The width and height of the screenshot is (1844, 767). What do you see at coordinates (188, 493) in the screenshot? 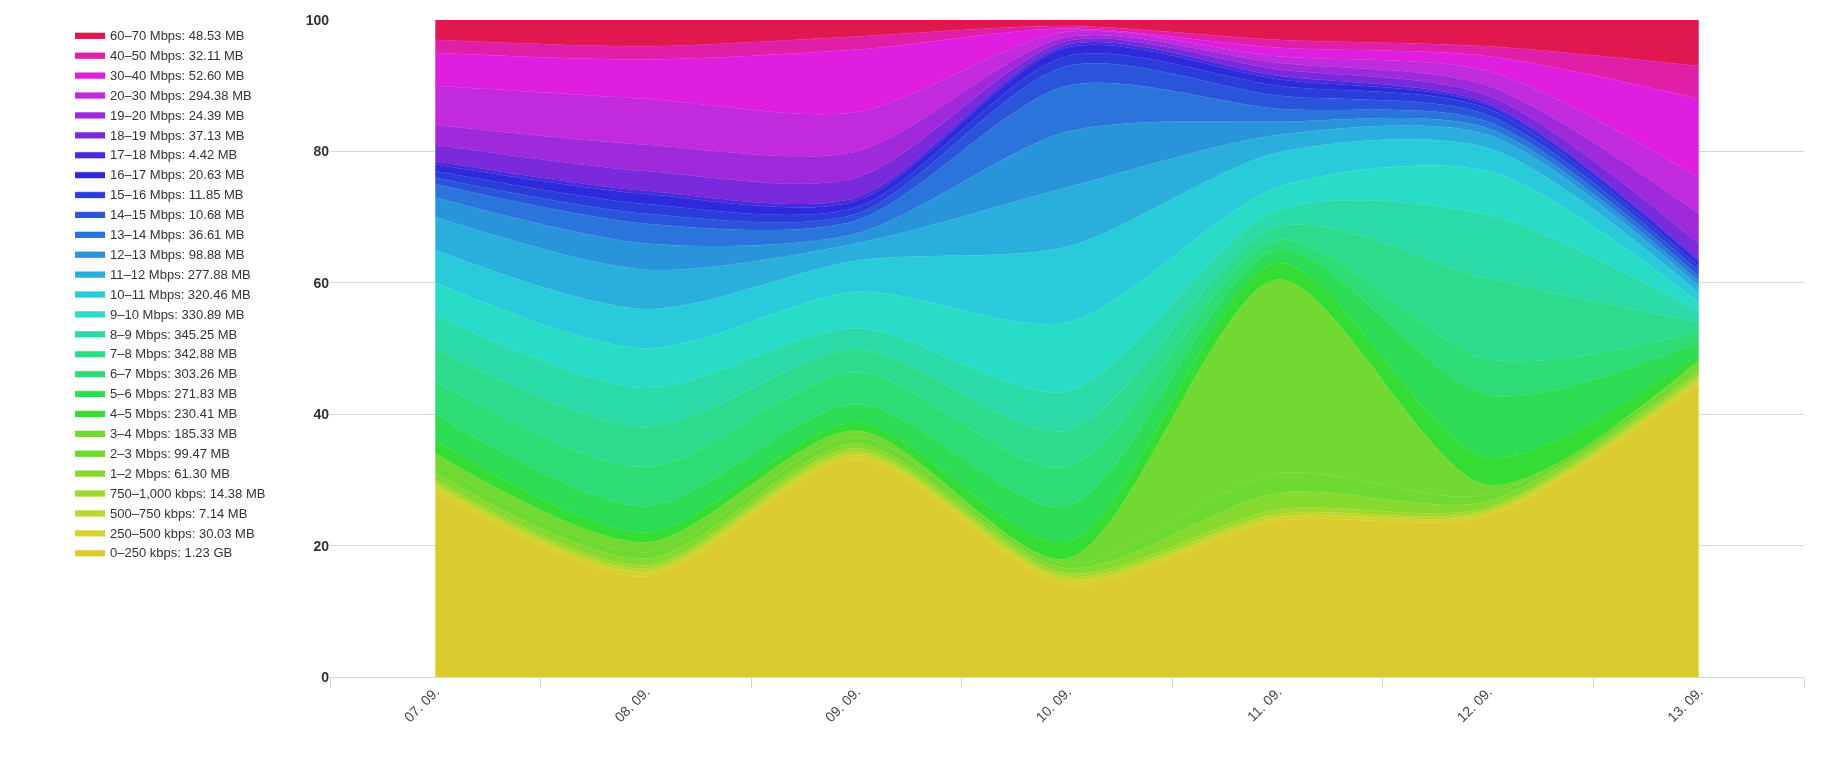
I see `legend-label: 750–1,000 kbps: 14.38 MB` at bounding box center [188, 493].